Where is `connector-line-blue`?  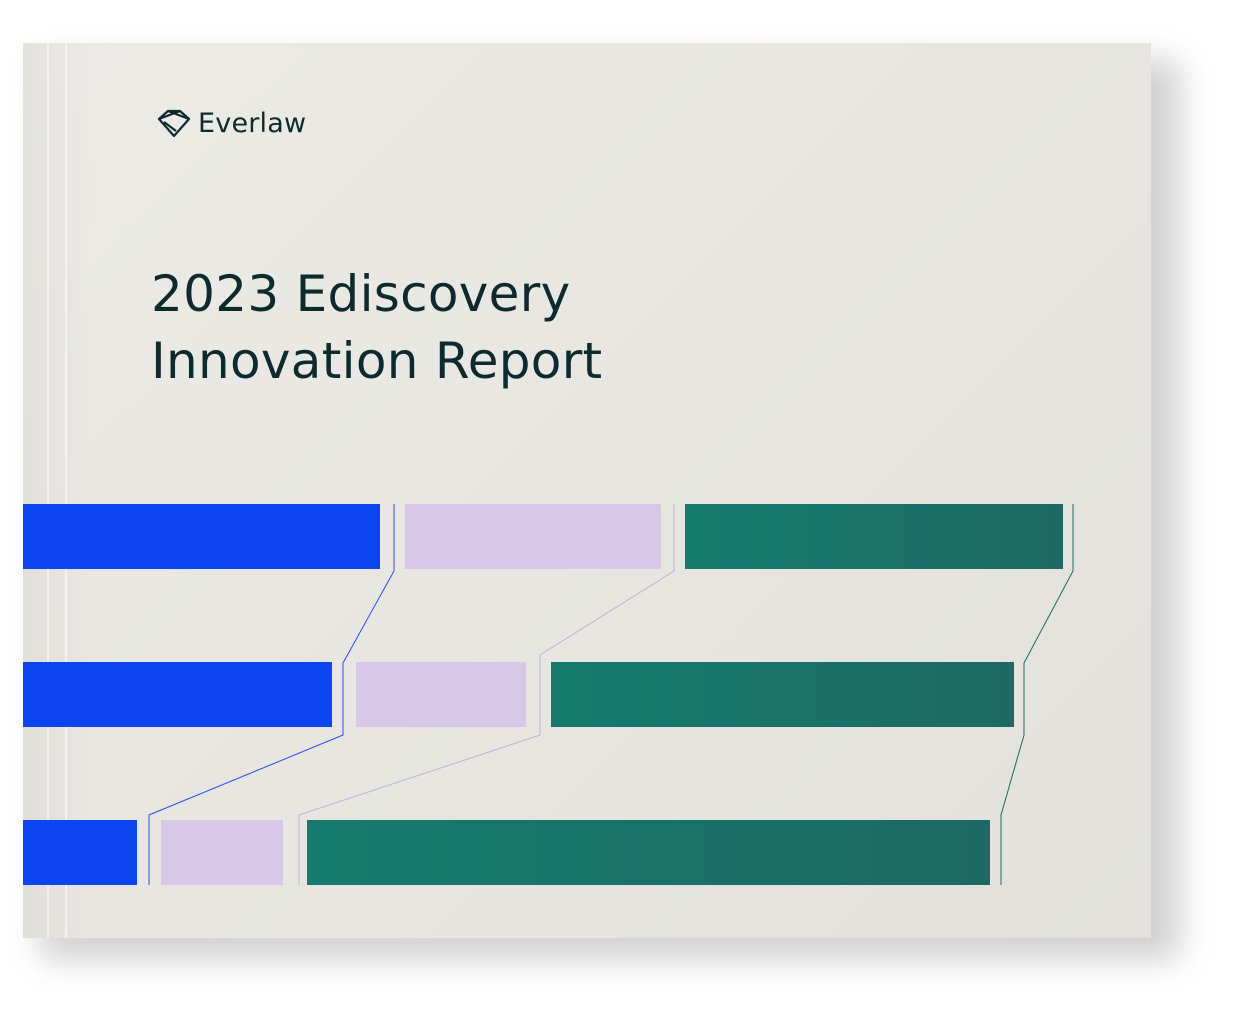
connector-line-blue is located at coordinates (271, 694).